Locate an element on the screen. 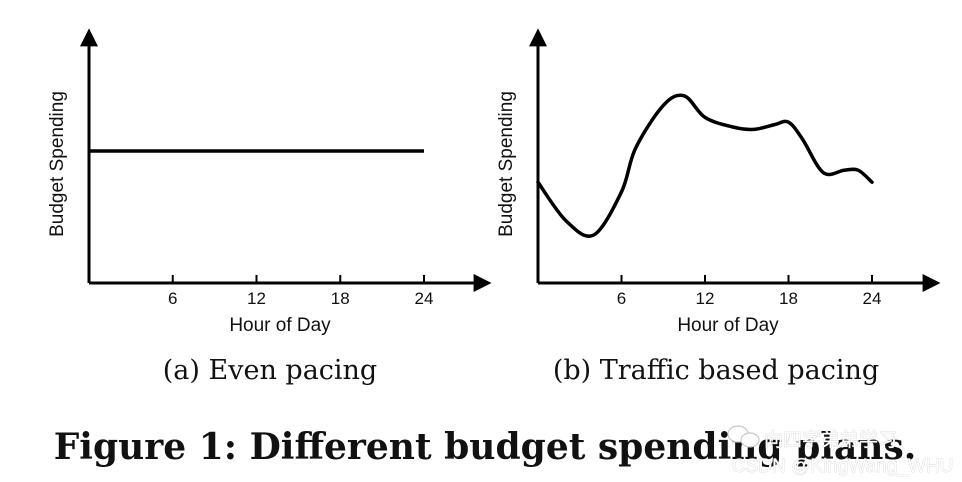 This screenshot has height=482, width=962. watermark: 向四字弟弟学习 CSDN @KingWang_WHU is located at coordinates (840, 451).